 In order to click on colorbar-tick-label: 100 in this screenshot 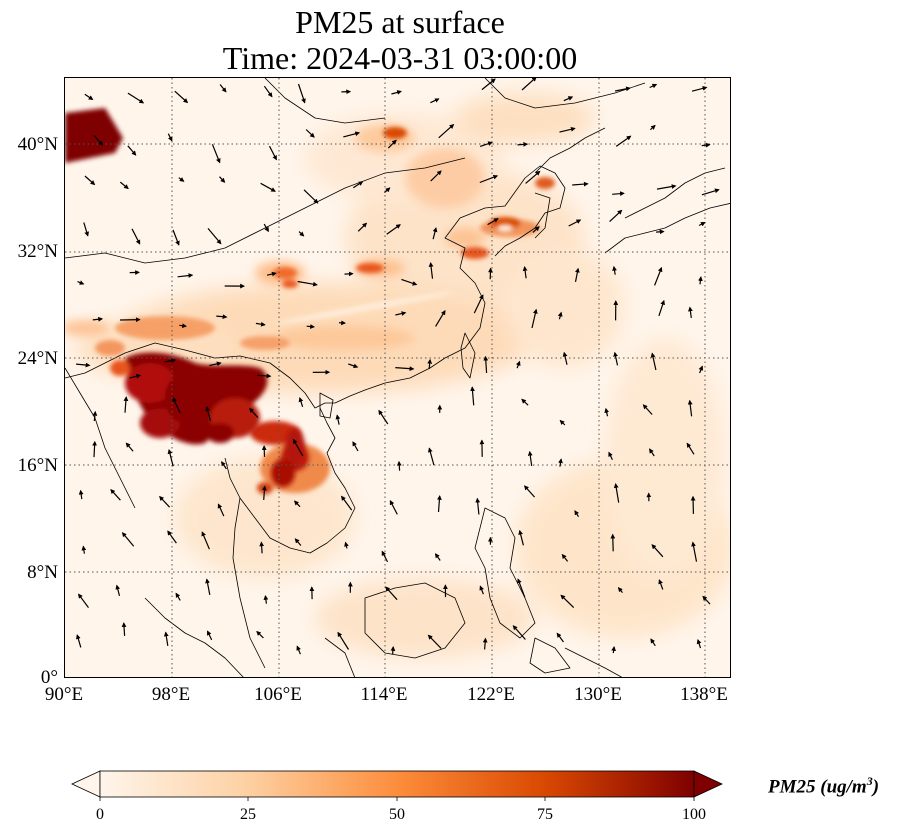, I will do `click(694, 814)`.